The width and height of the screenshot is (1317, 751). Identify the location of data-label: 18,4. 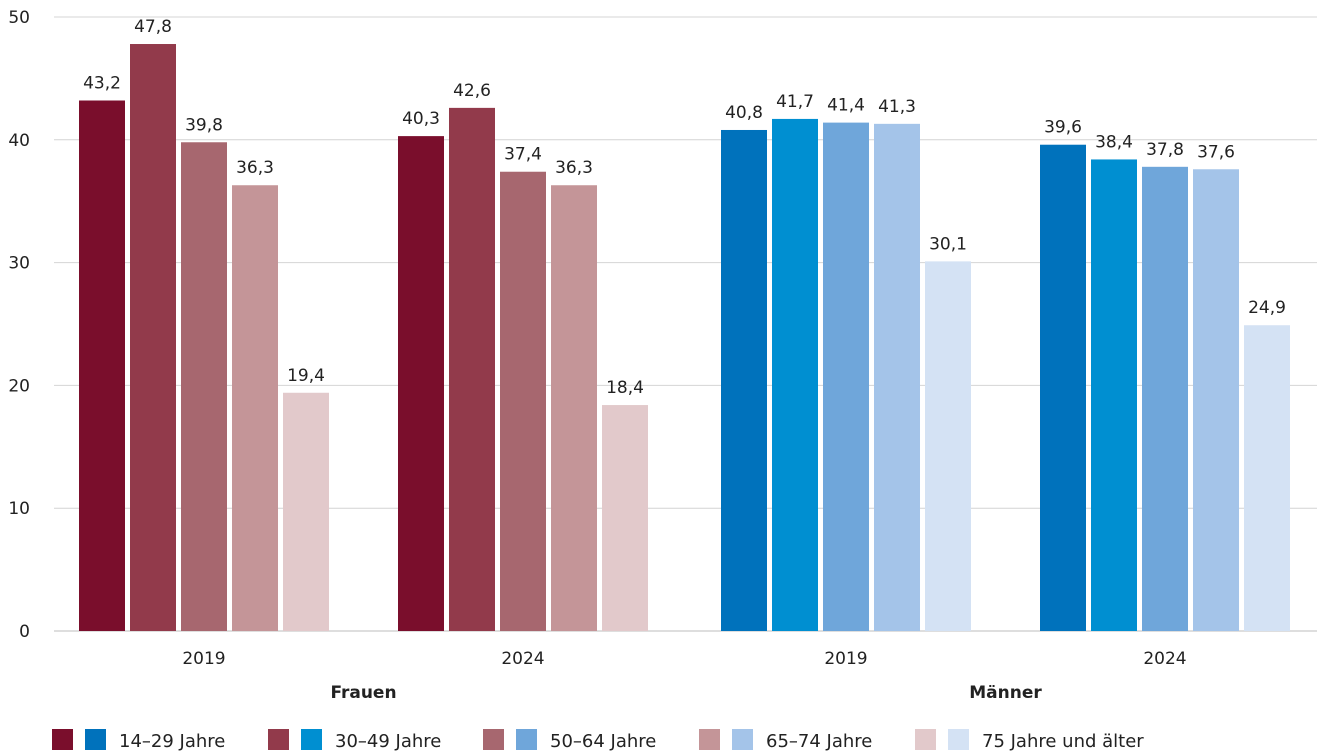
(625, 388).